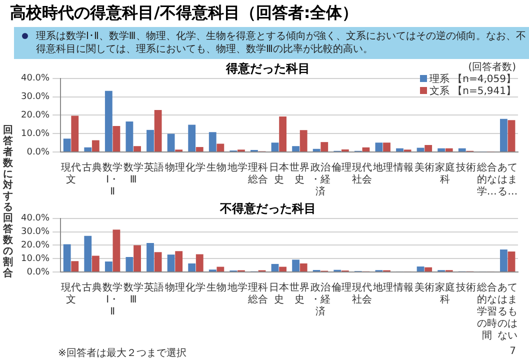  Describe the element at coordinates (174, 168) in the screenshot. I see `x-tick-label: 物理` at that location.